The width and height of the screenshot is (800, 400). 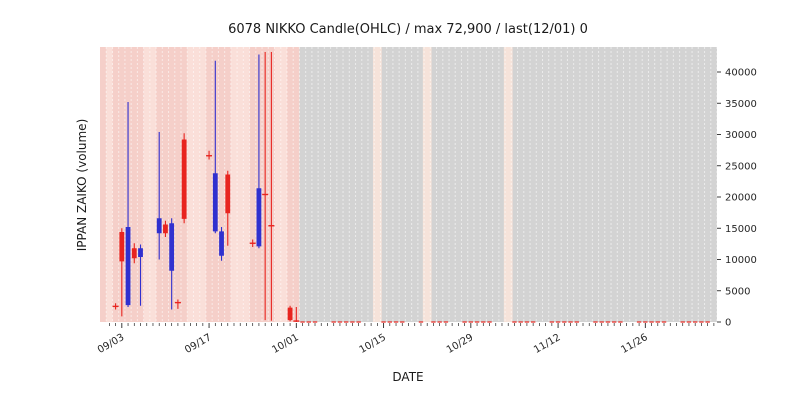 What do you see at coordinates (741, 198) in the screenshot?
I see `y-tick-label: 20000` at bounding box center [741, 198].